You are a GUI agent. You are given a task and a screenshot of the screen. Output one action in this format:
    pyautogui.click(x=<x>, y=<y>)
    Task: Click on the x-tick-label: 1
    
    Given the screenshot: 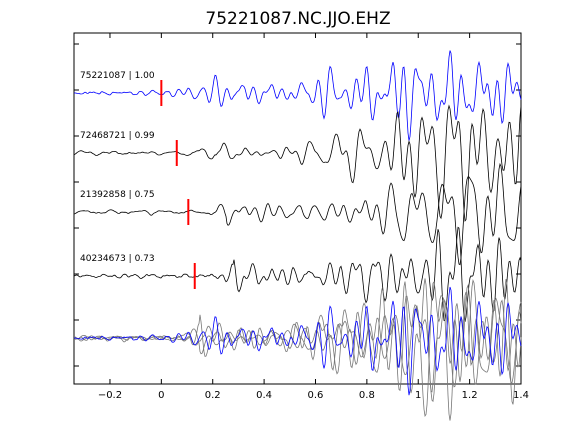 What is the action you would take?
    pyautogui.click(x=418, y=395)
    